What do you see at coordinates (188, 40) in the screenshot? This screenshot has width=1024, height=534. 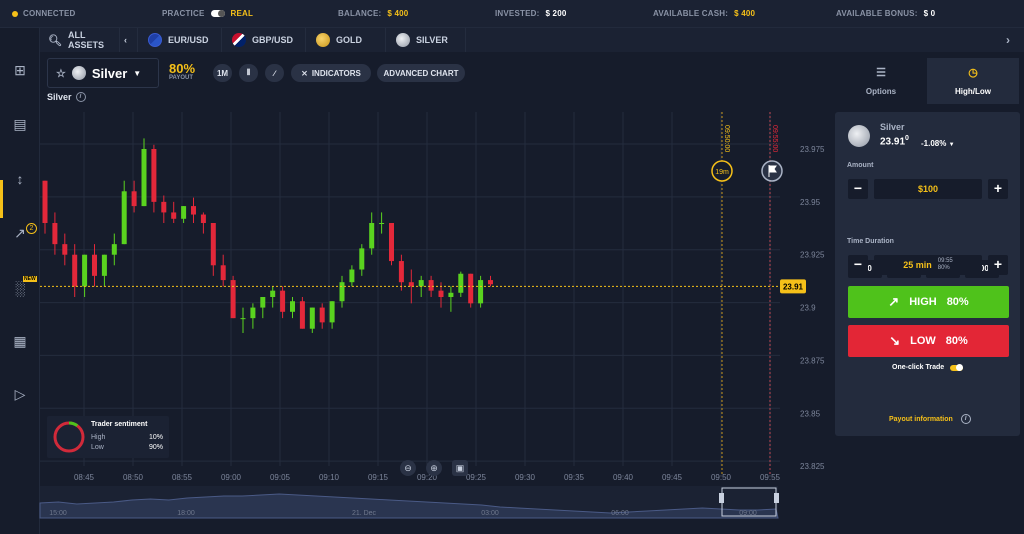 I see `asset-tab-label: EUR/USD` at bounding box center [188, 40].